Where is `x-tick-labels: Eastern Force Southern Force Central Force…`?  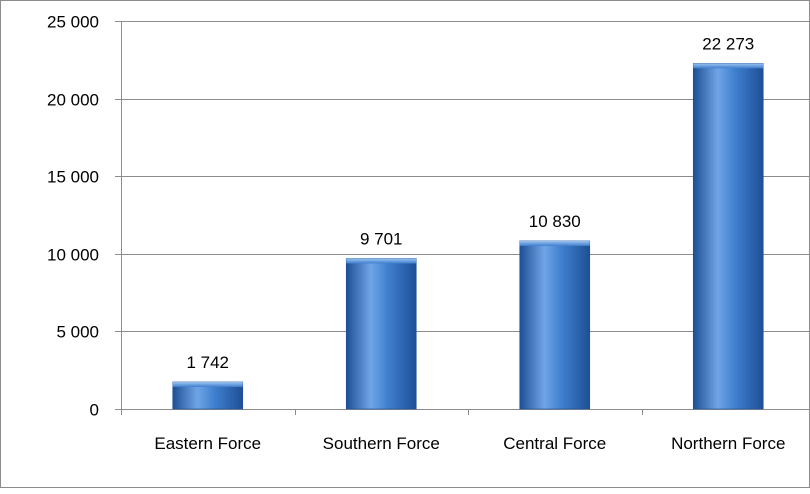 x-tick-labels: Eastern Force Southern Force Central Force… is located at coordinates (469, 443).